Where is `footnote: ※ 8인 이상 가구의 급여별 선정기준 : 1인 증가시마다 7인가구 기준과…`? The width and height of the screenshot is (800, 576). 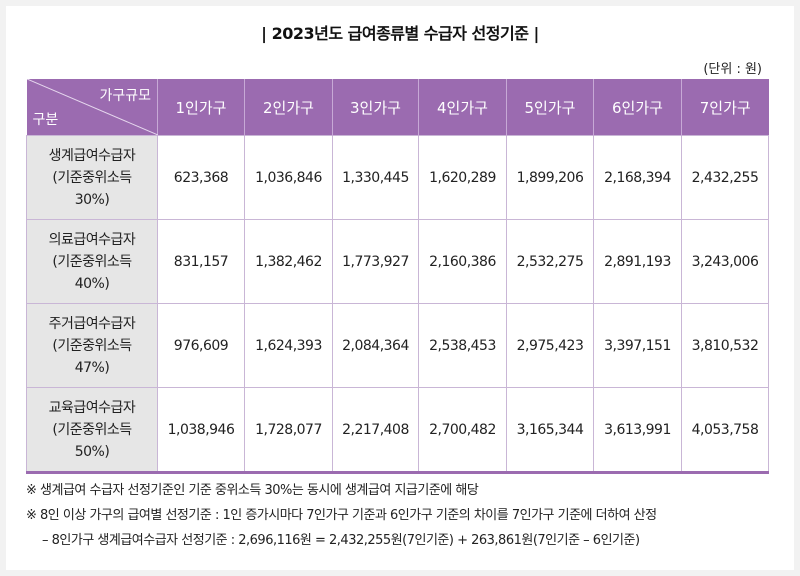 footnote: ※ 8인 이상 가구의 급여별 선정기준 : 1인 증가시마다 7인가구 기준과… is located at coordinates (341, 515).